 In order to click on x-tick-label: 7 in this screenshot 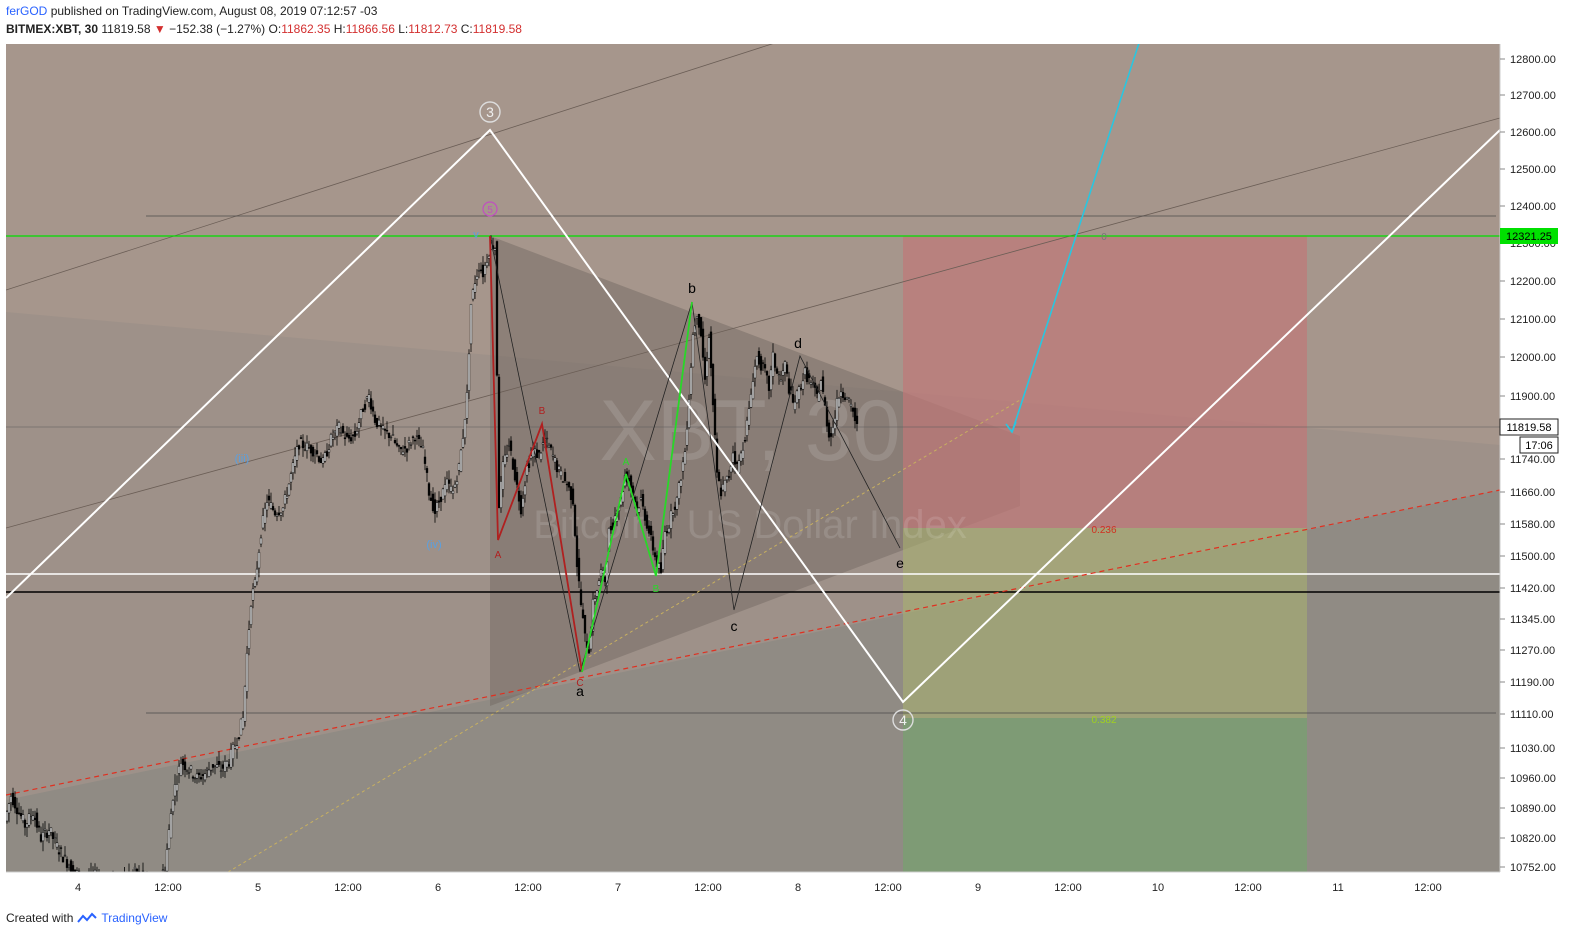, I will do `click(618, 888)`.